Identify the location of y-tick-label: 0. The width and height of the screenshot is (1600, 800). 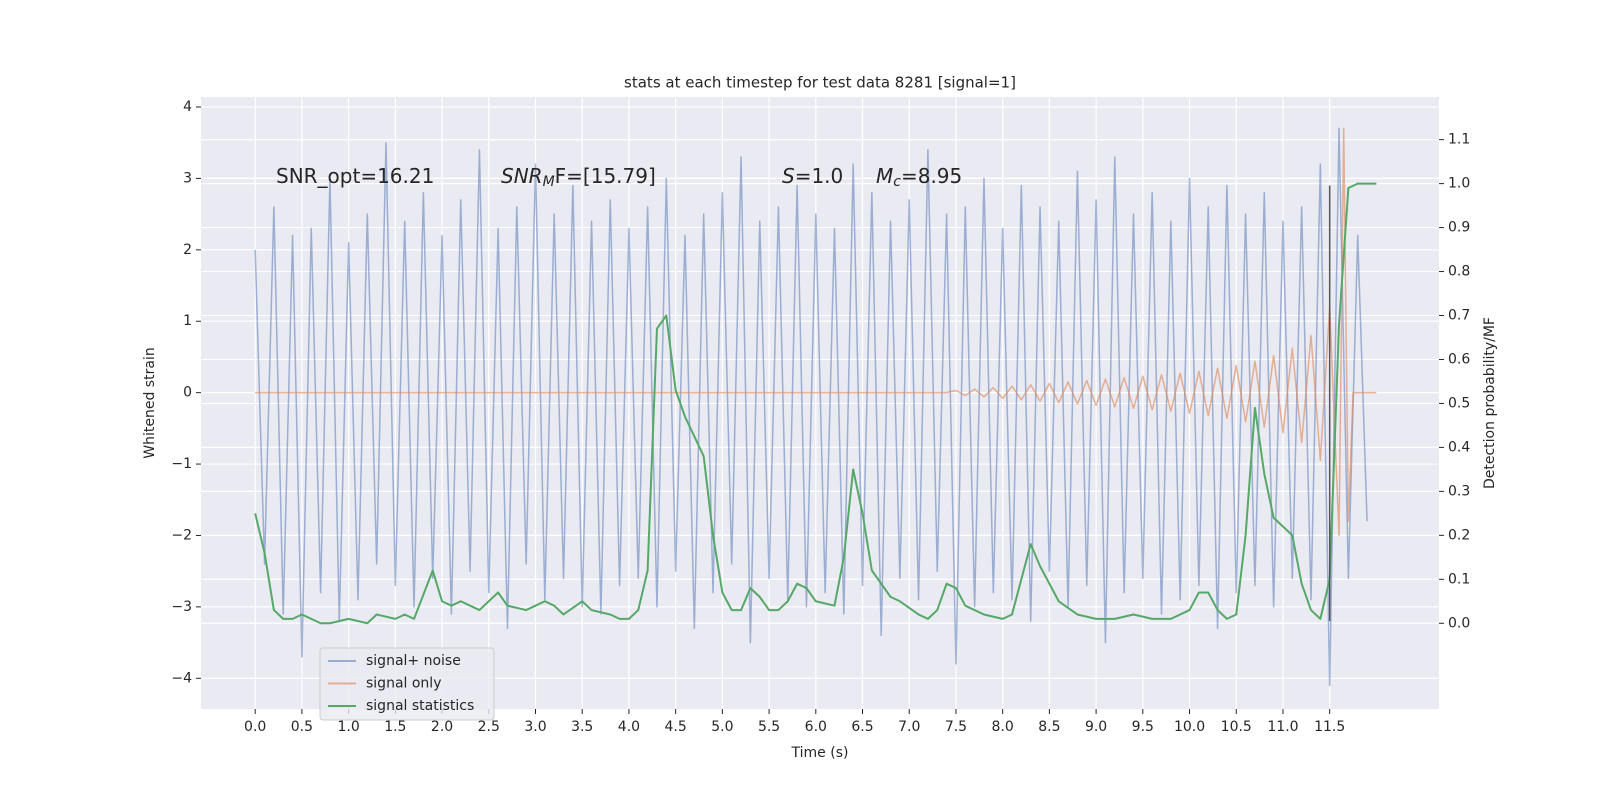
(187, 393).